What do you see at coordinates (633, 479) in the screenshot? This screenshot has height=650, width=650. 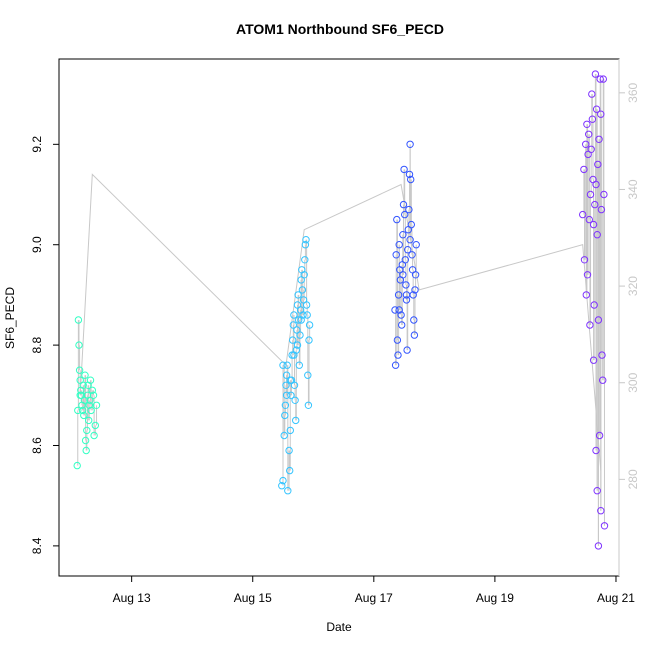 I see `y2-tick-label: 280` at bounding box center [633, 479].